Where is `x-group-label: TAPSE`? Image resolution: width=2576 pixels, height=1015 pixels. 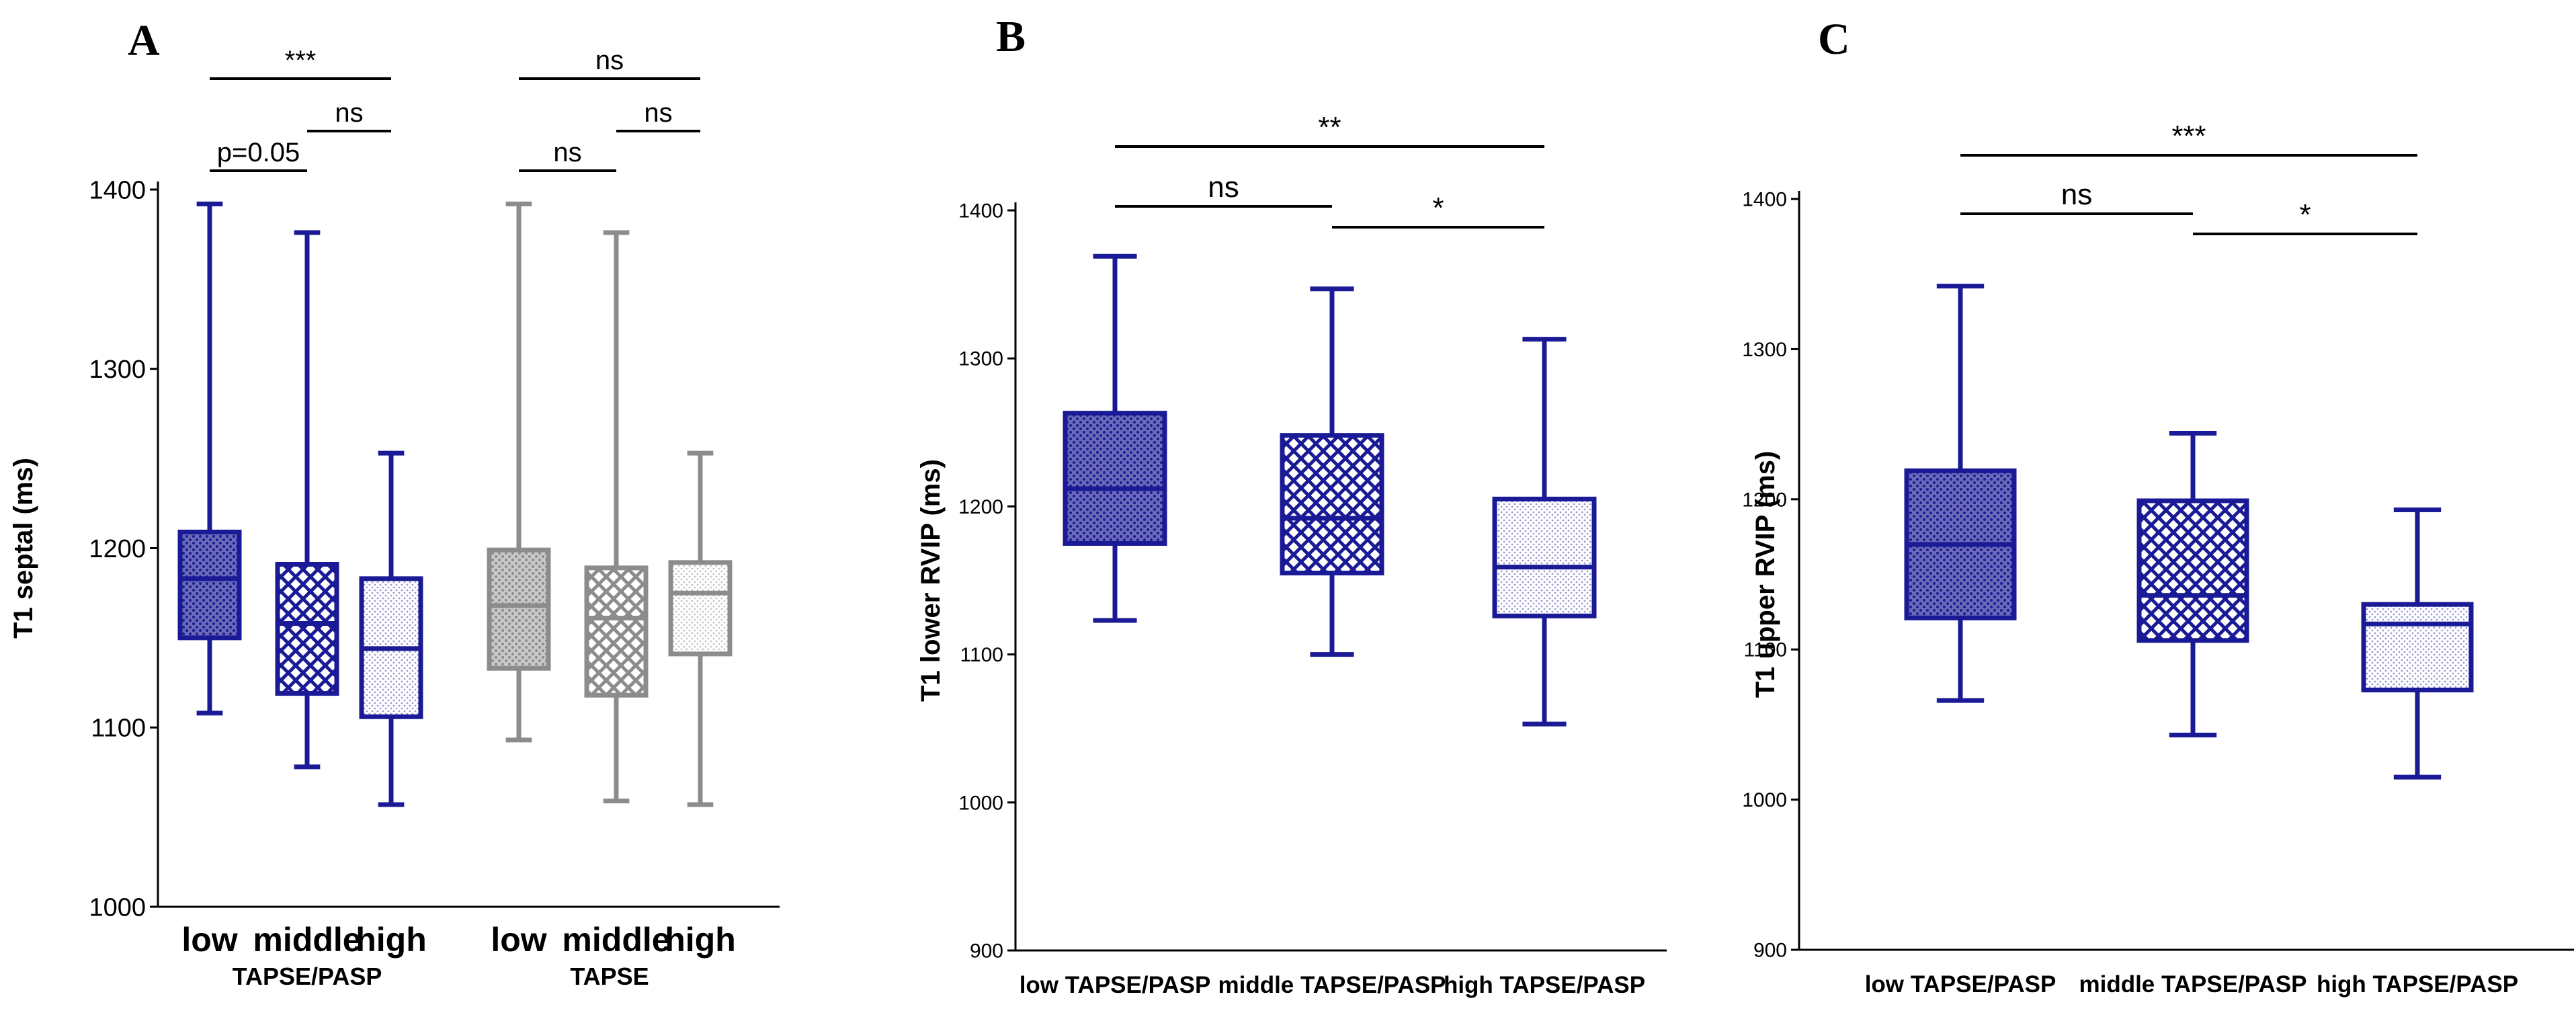
x-group-label: TAPSE is located at coordinates (609, 976).